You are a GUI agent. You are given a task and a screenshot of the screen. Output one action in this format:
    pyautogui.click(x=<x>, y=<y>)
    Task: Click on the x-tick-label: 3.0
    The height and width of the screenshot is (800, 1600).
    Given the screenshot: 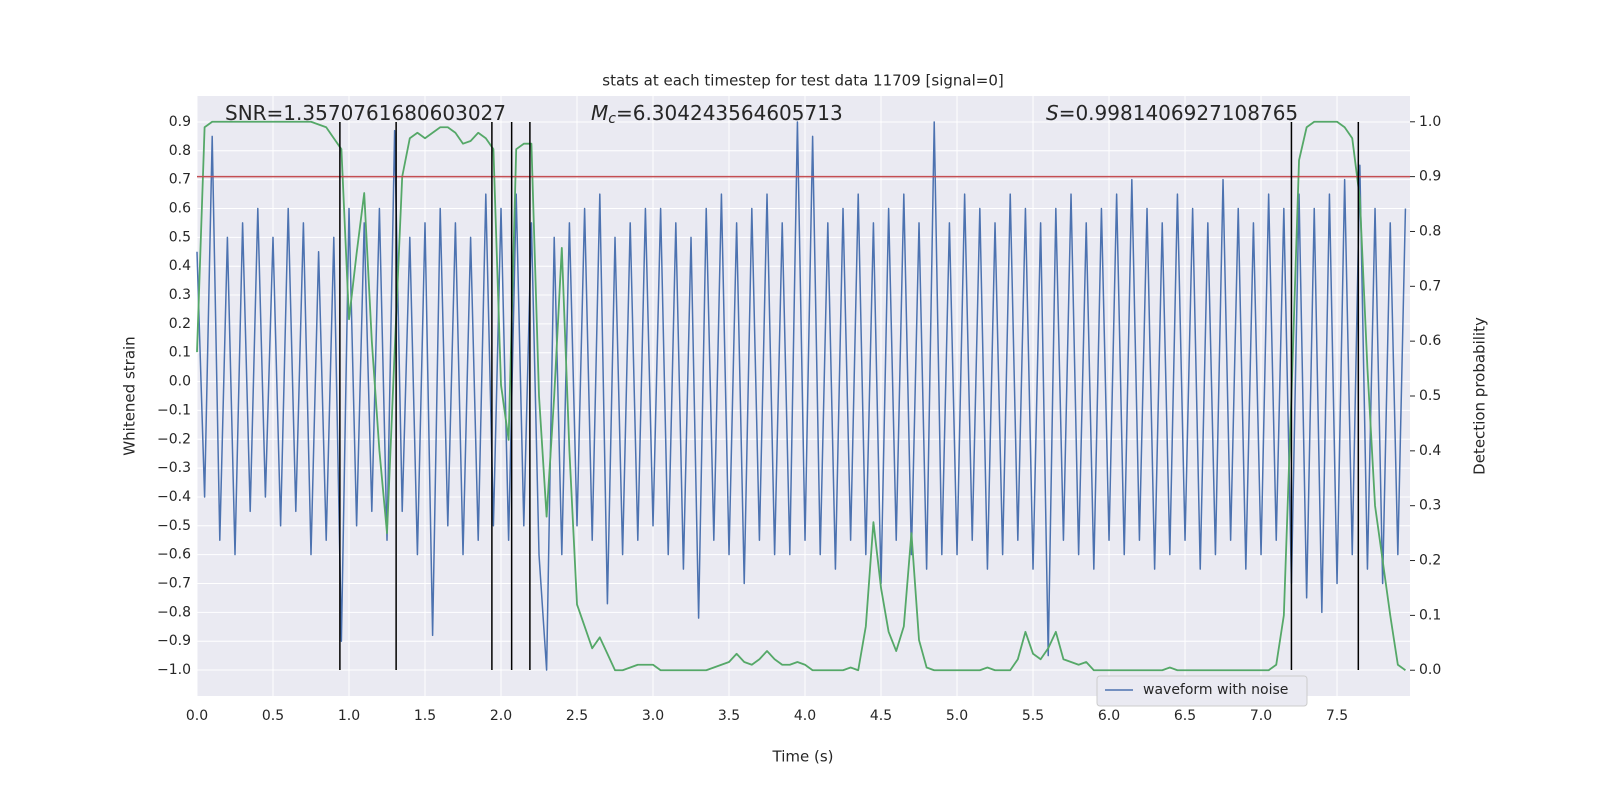 What is the action you would take?
    pyautogui.click(x=653, y=716)
    